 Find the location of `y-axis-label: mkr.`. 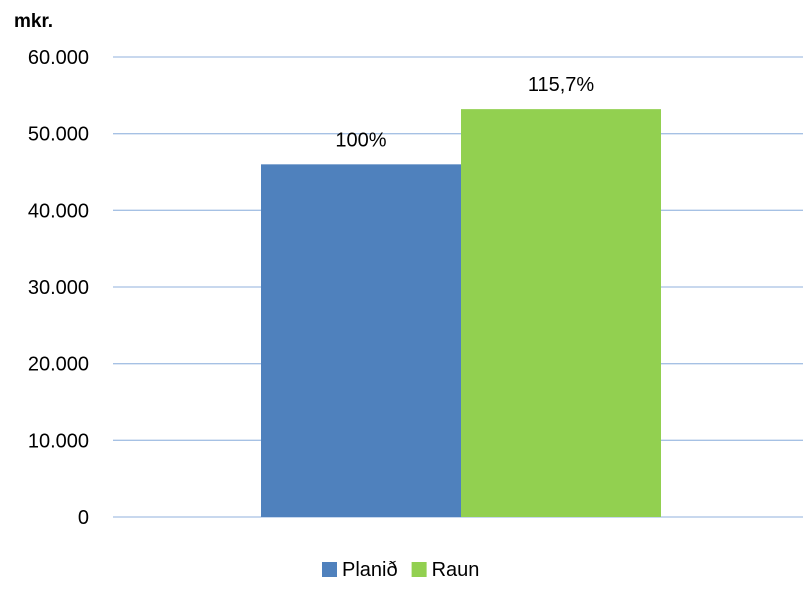

y-axis-label: mkr. is located at coordinates (33, 21).